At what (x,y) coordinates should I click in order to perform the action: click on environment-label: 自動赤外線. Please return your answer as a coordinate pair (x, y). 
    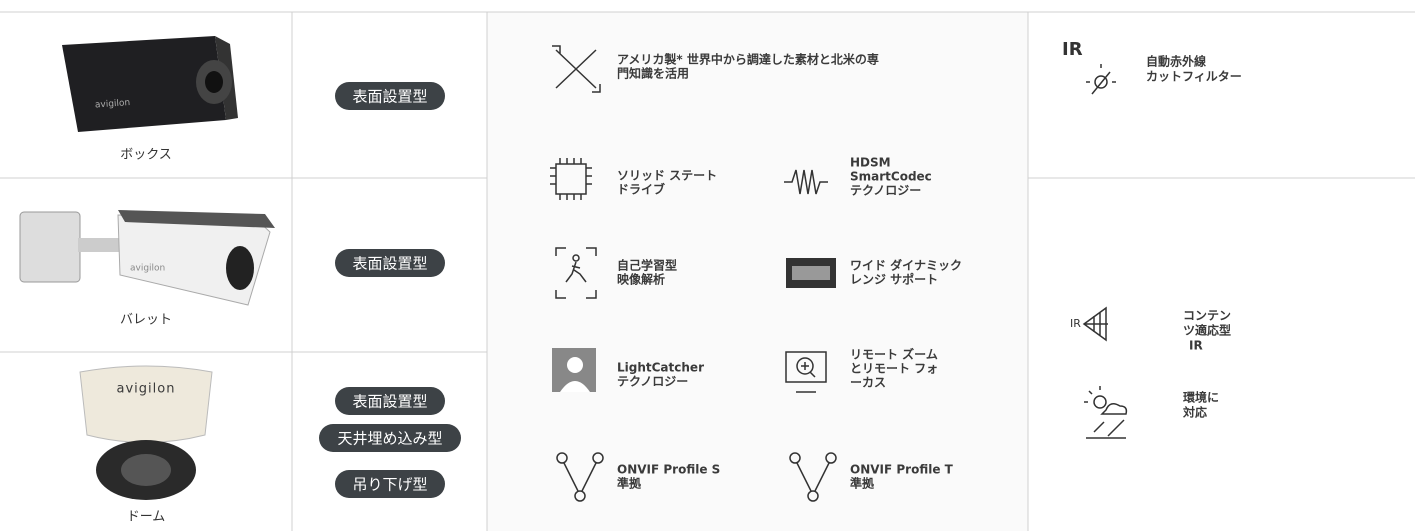
    Looking at the image, I should click on (1176, 61).